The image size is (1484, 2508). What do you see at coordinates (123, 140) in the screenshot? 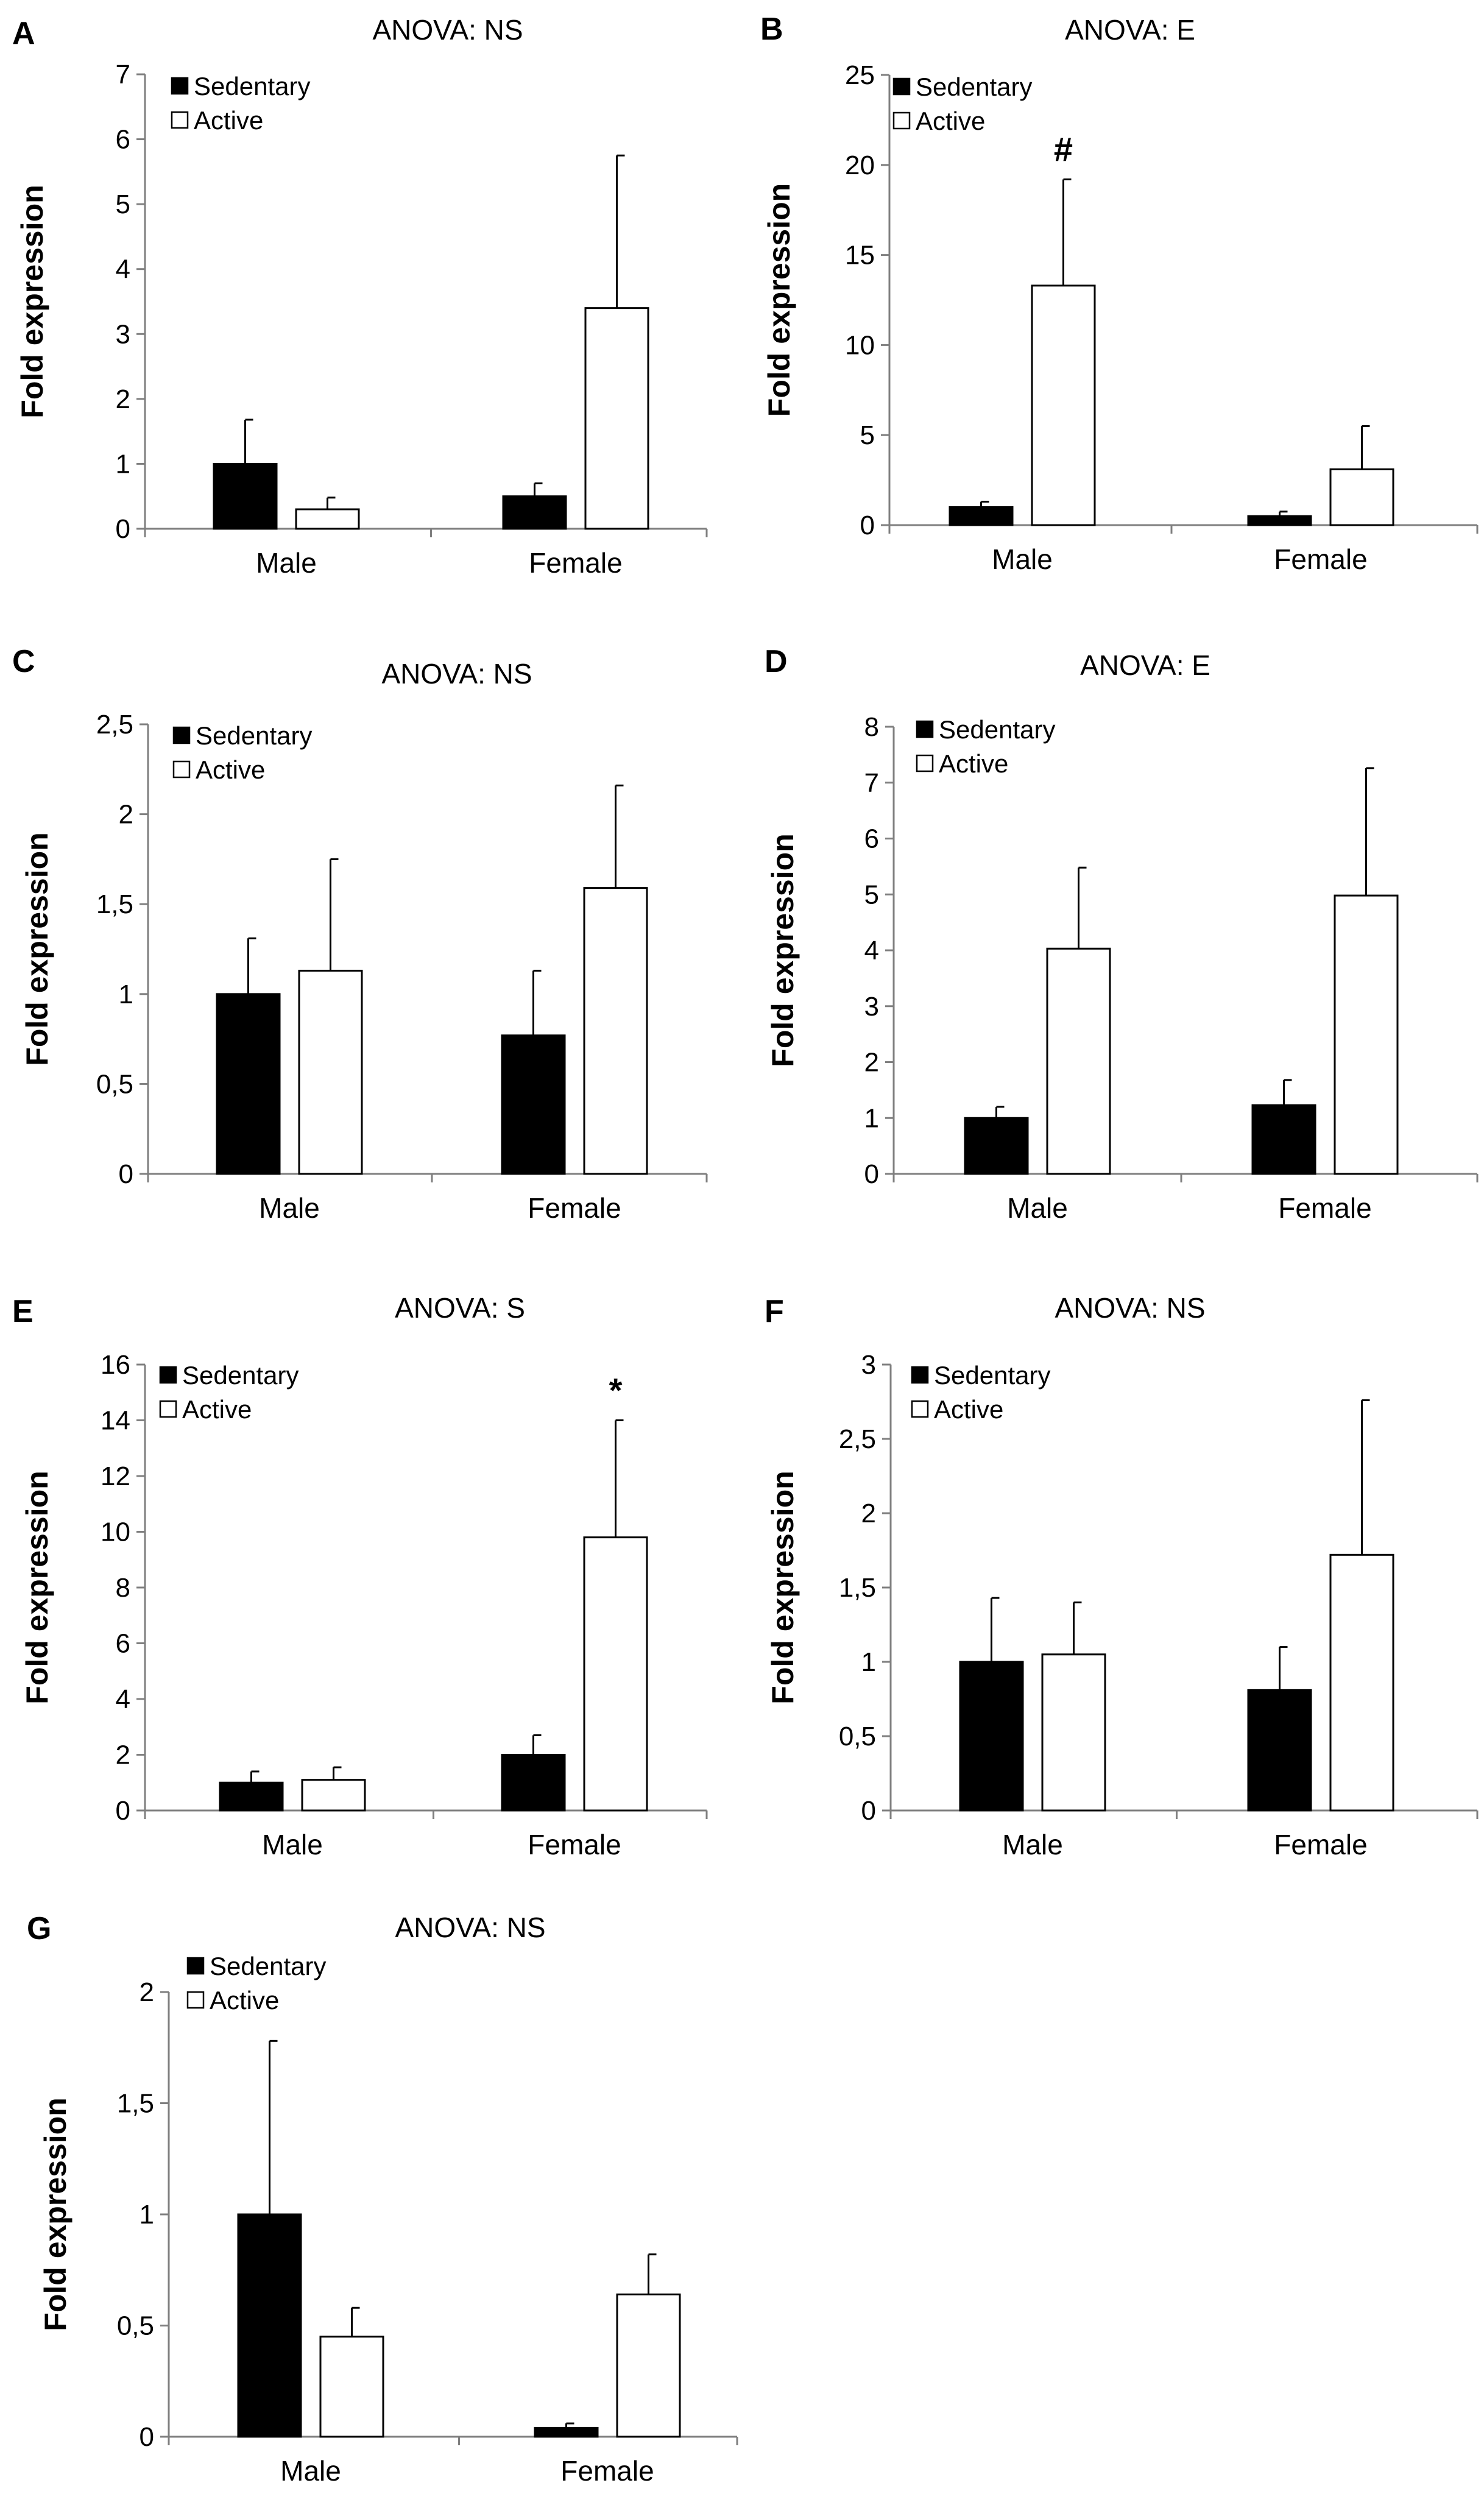
I see `y-tick-label: 6` at bounding box center [123, 140].